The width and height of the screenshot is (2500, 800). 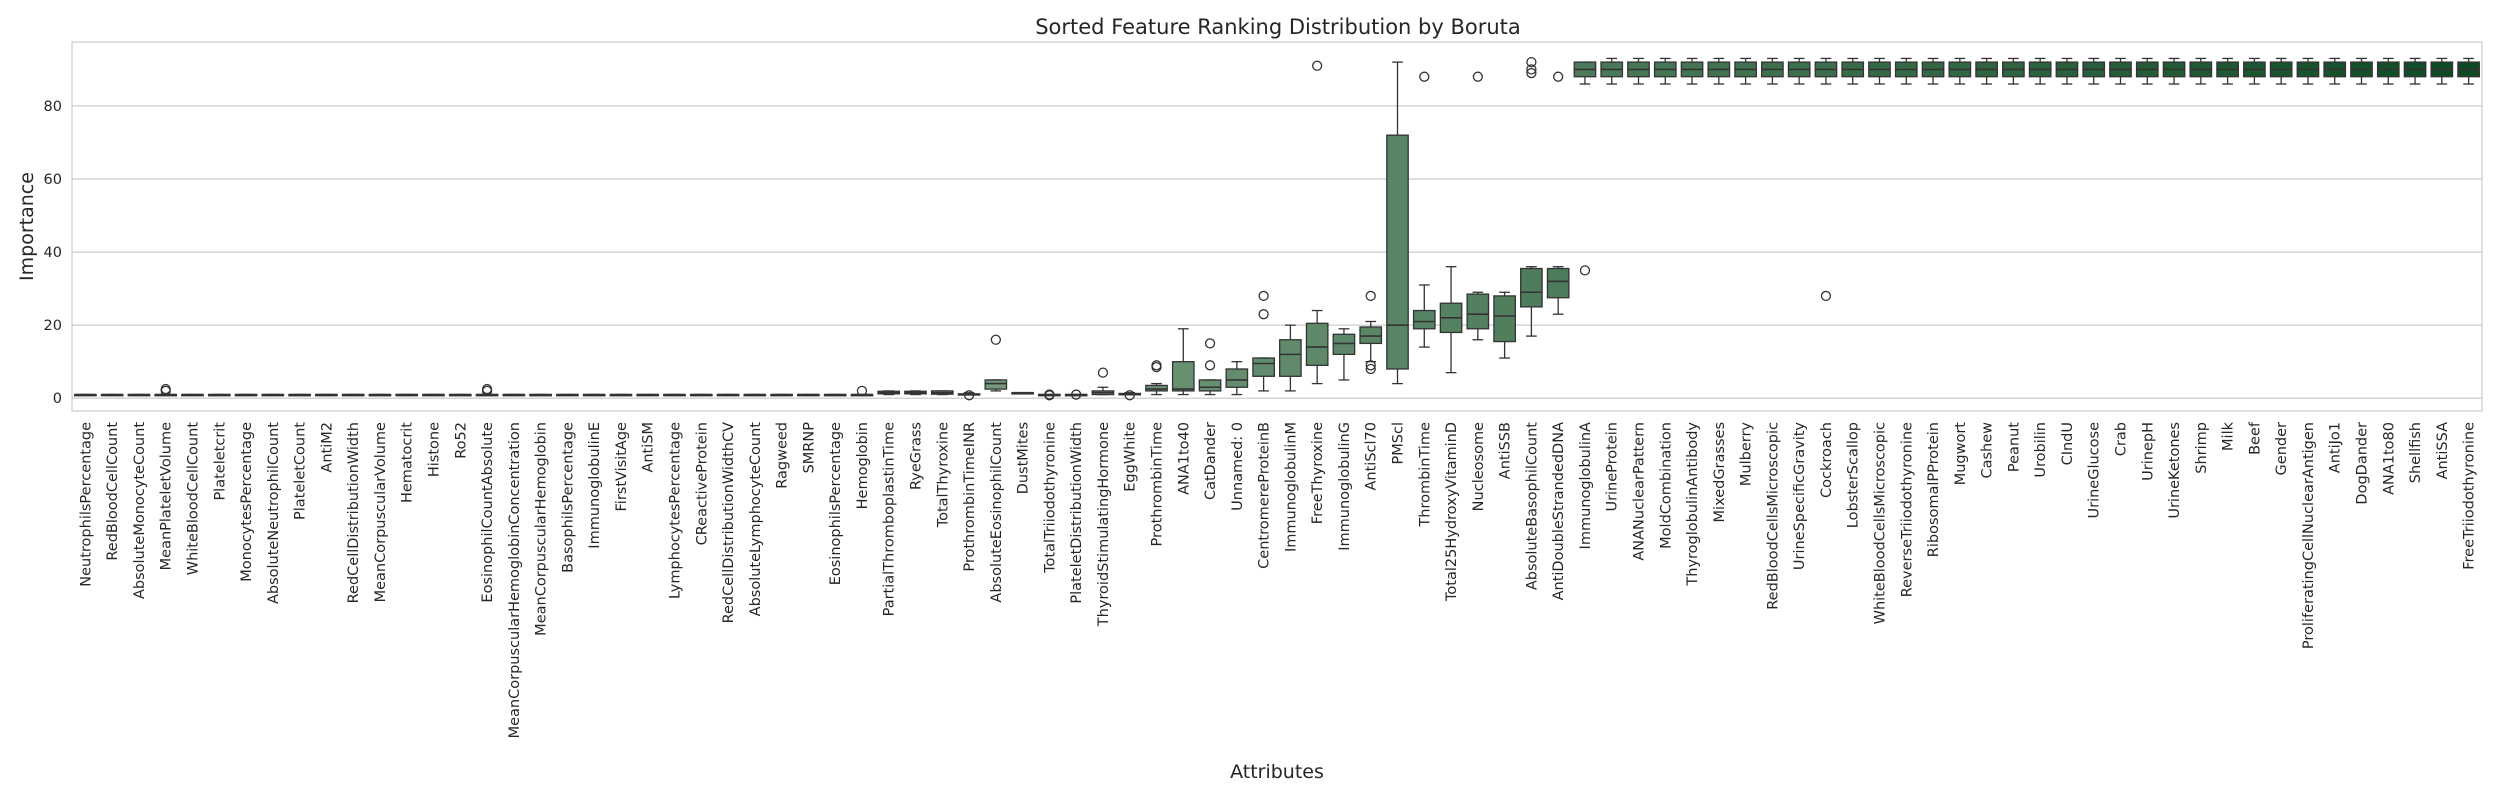 I want to click on y-tick-label: 0, so click(x=57, y=399).